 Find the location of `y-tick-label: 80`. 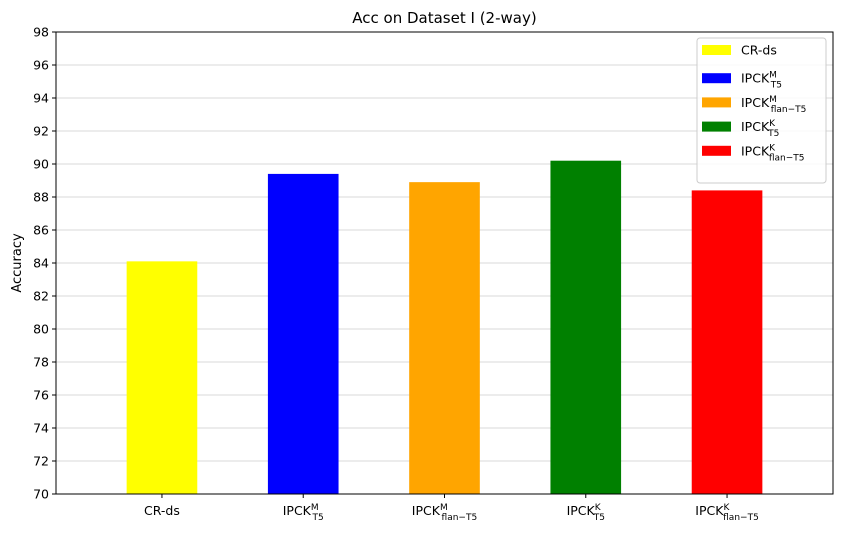

y-tick-label: 80 is located at coordinates (41, 329).